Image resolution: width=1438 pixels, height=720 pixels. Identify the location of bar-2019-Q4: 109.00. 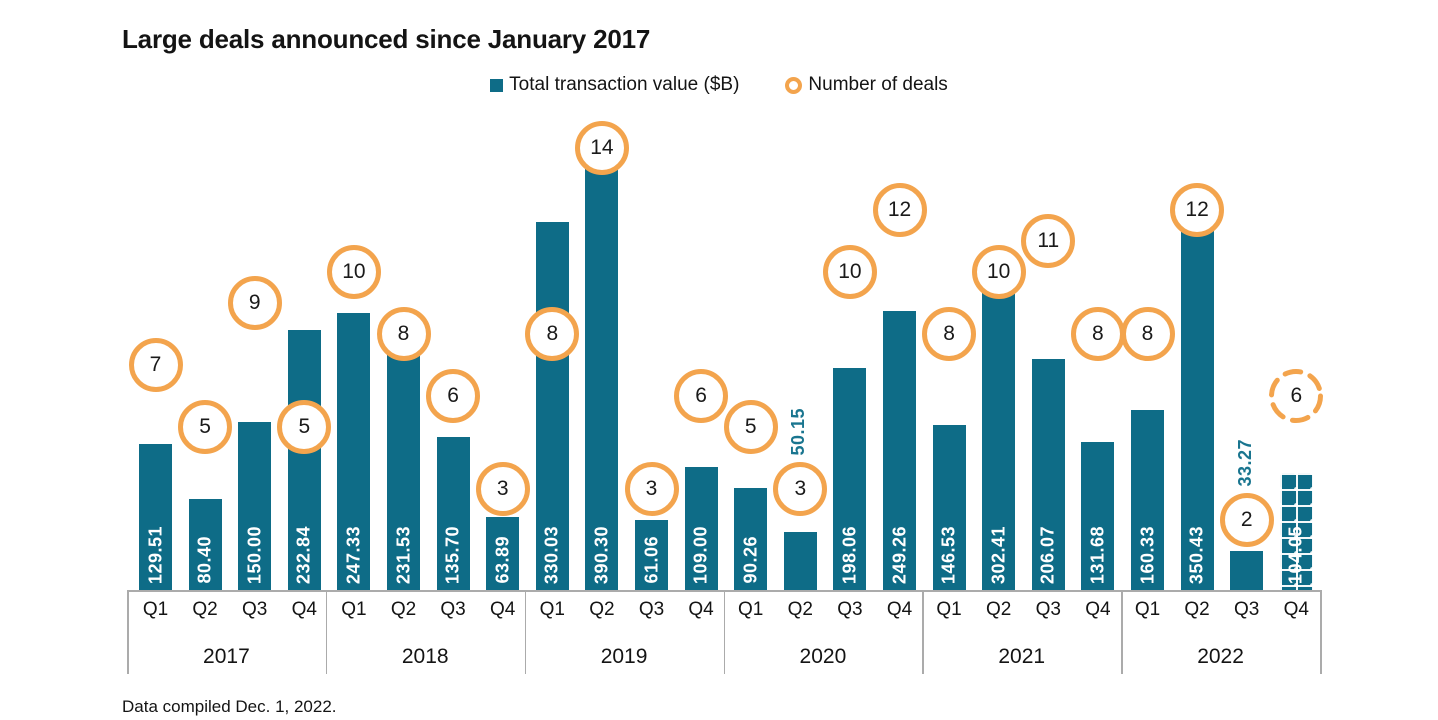
(701, 528).